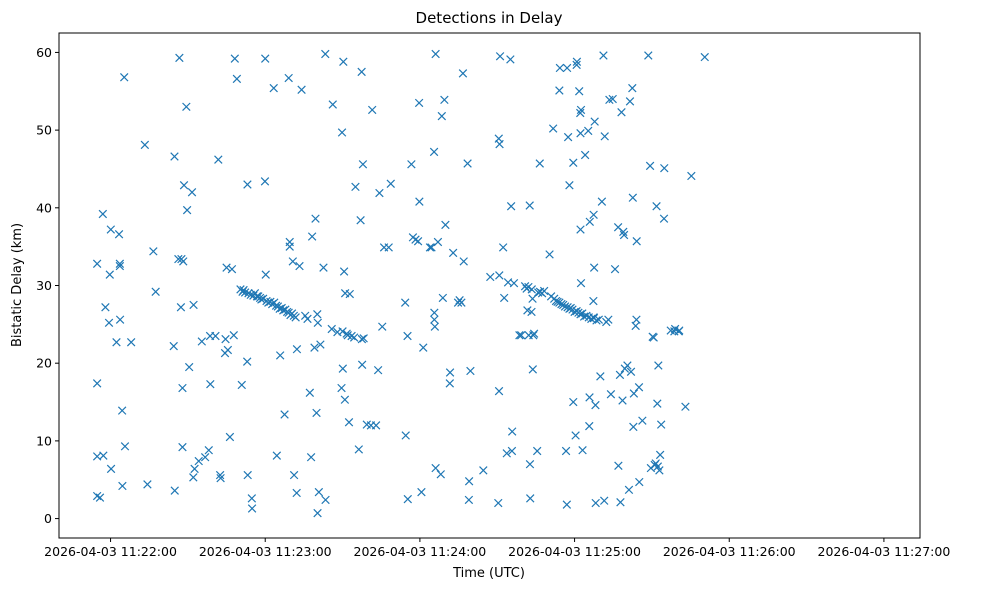  What do you see at coordinates (44, 440) in the screenshot?
I see `y-tick-label: 10` at bounding box center [44, 440].